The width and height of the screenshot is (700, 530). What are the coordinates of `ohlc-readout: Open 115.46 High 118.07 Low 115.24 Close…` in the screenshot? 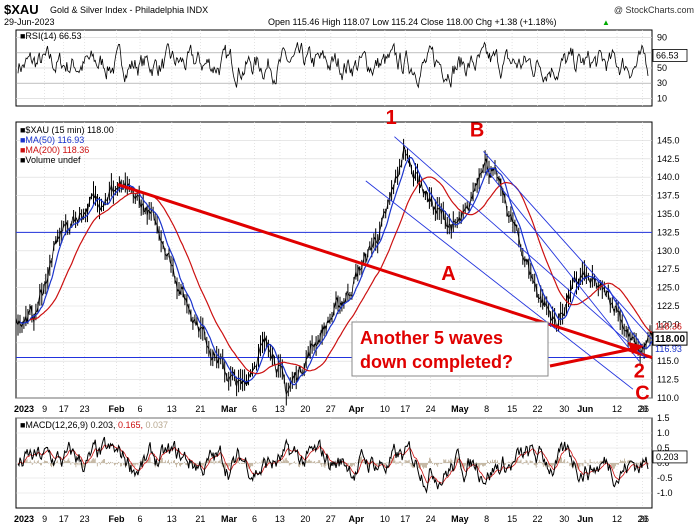 It's located at (412, 22).